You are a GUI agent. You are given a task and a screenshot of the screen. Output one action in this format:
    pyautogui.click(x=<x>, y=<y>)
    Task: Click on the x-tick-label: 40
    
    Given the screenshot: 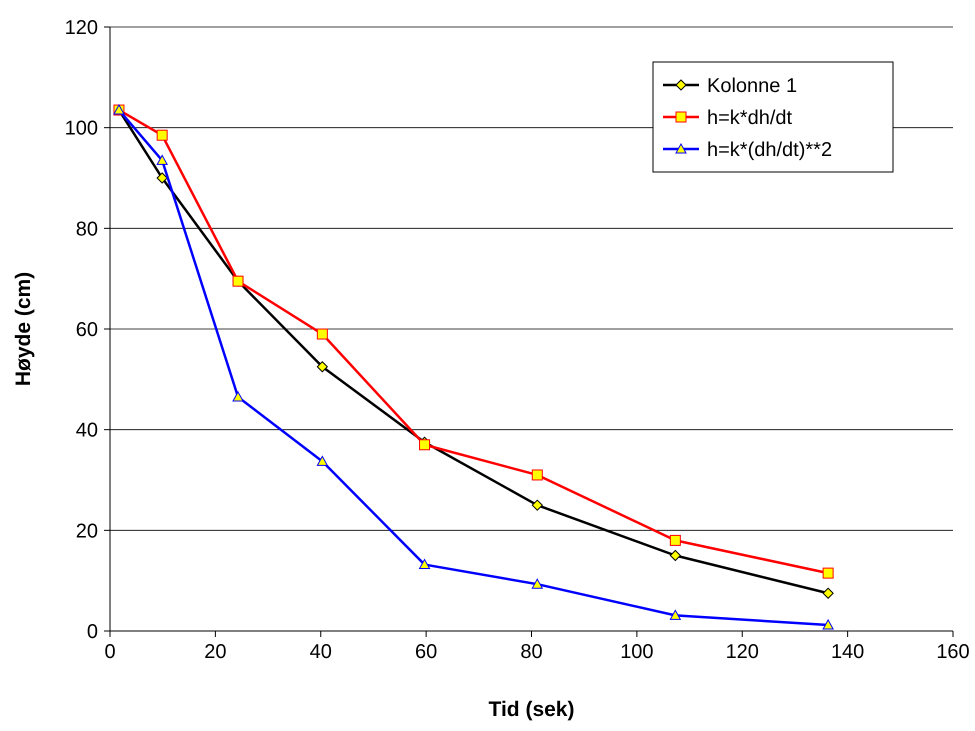 What is the action you would take?
    pyautogui.click(x=321, y=652)
    